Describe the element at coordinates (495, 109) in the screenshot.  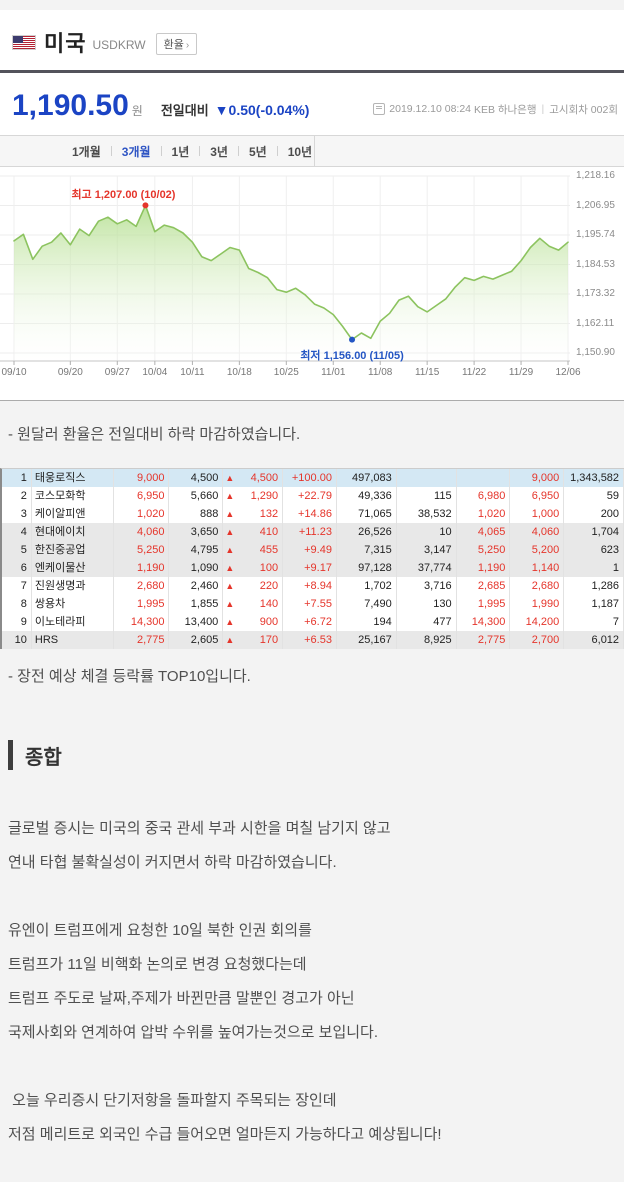
I see `quote-meta: 2019.12.10 08:24 KEB 하나은행 | 고시회차 002회` at that location.